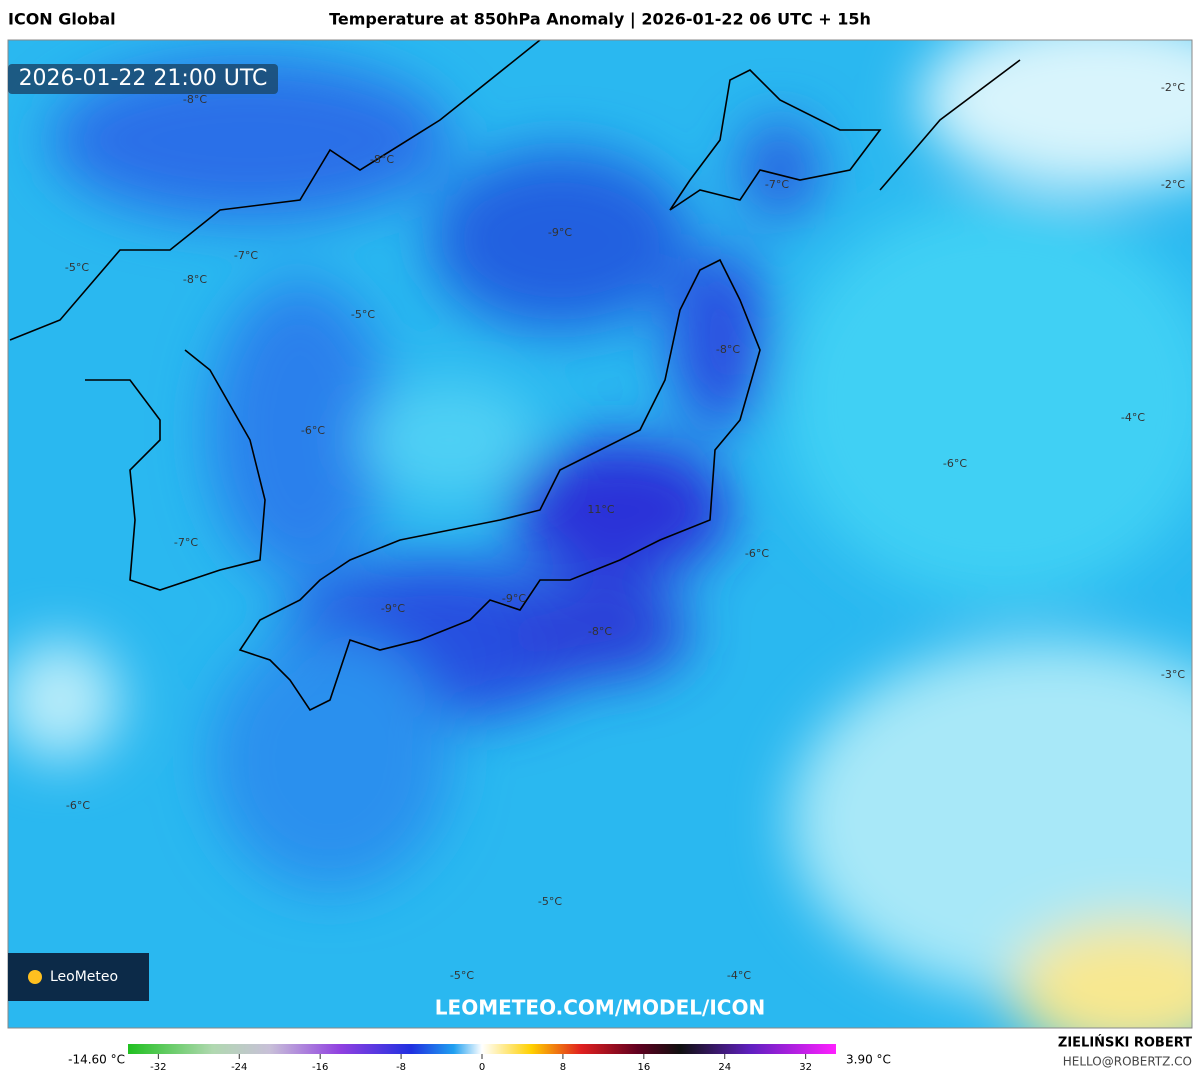  Describe the element at coordinates (239, 1067) in the screenshot. I see `colorbar-tick-label: -24` at that location.